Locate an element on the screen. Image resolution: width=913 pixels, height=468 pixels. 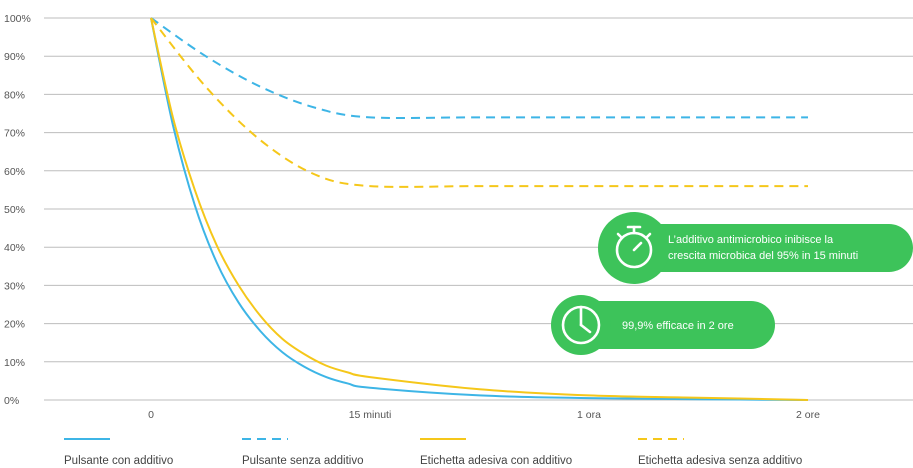
annotation-95-percent-icon-circle is located at coordinates (634, 248).